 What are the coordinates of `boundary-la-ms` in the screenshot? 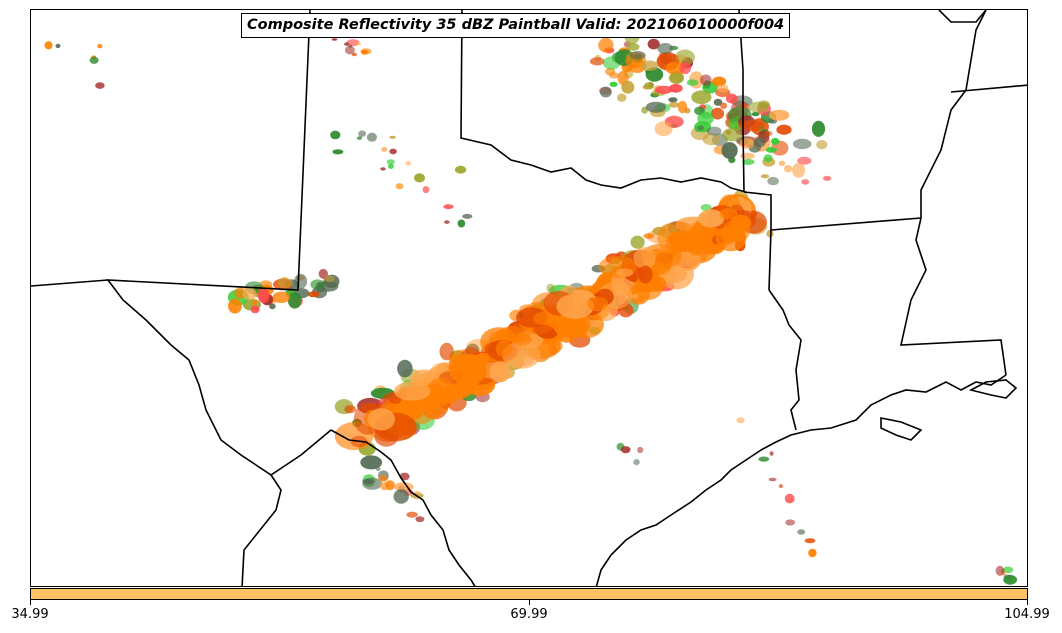 It's located at (953, 296).